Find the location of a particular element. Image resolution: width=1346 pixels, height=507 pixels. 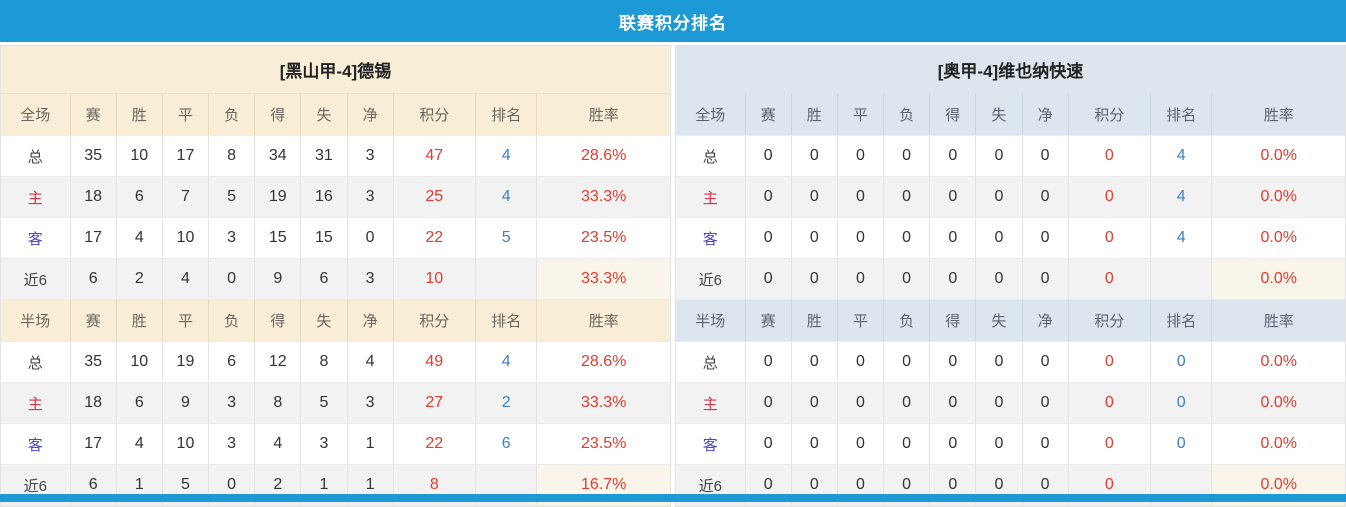

stats-row-total: 总 0 0 0 0 0 0 0 0 4 0.0% is located at coordinates (1010, 156).